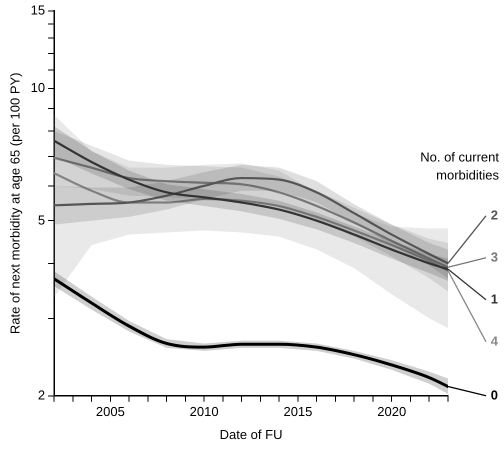  What do you see at coordinates (391, 412) in the screenshot?
I see `x-tick-label: 2020` at bounding box center [391, 412].